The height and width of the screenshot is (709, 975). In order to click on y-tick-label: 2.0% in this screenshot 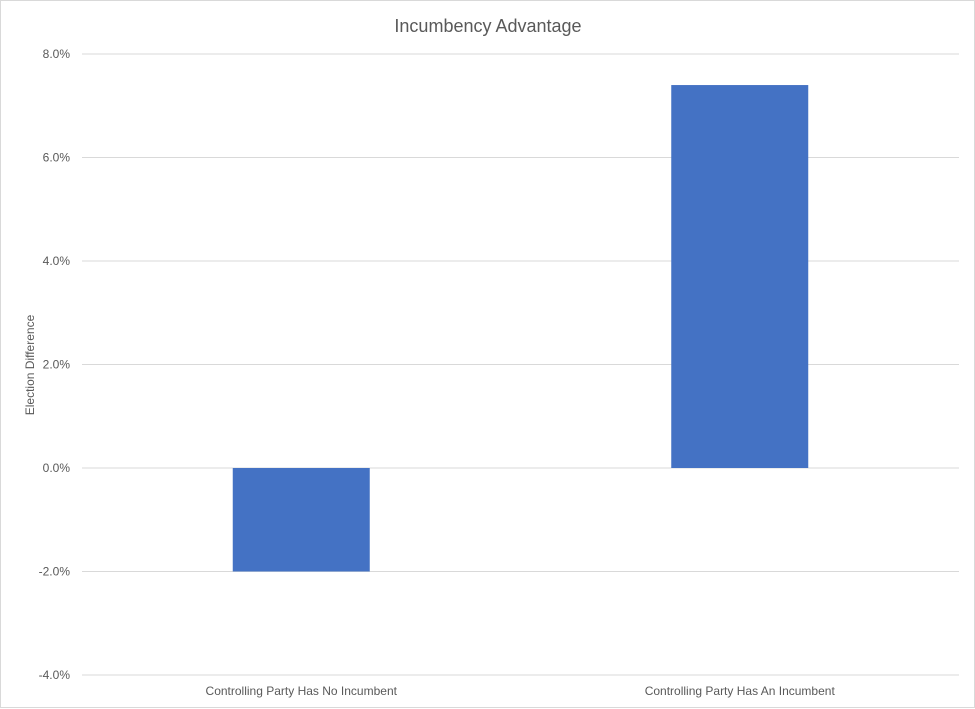, I will do `click(57, 365)`.